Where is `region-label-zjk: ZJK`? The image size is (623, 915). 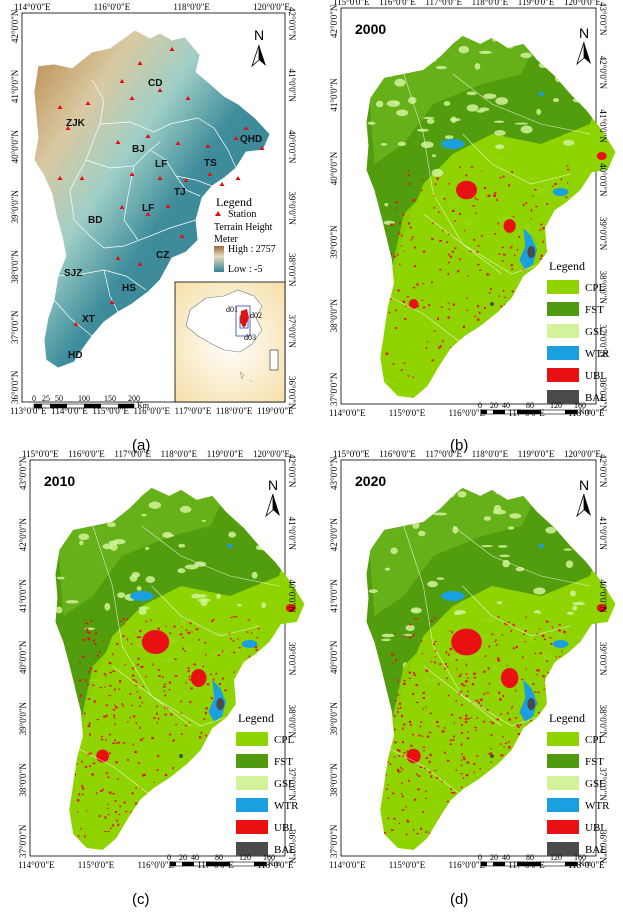
region-label-zjk: ZJK is located at coordinates (76, 123).